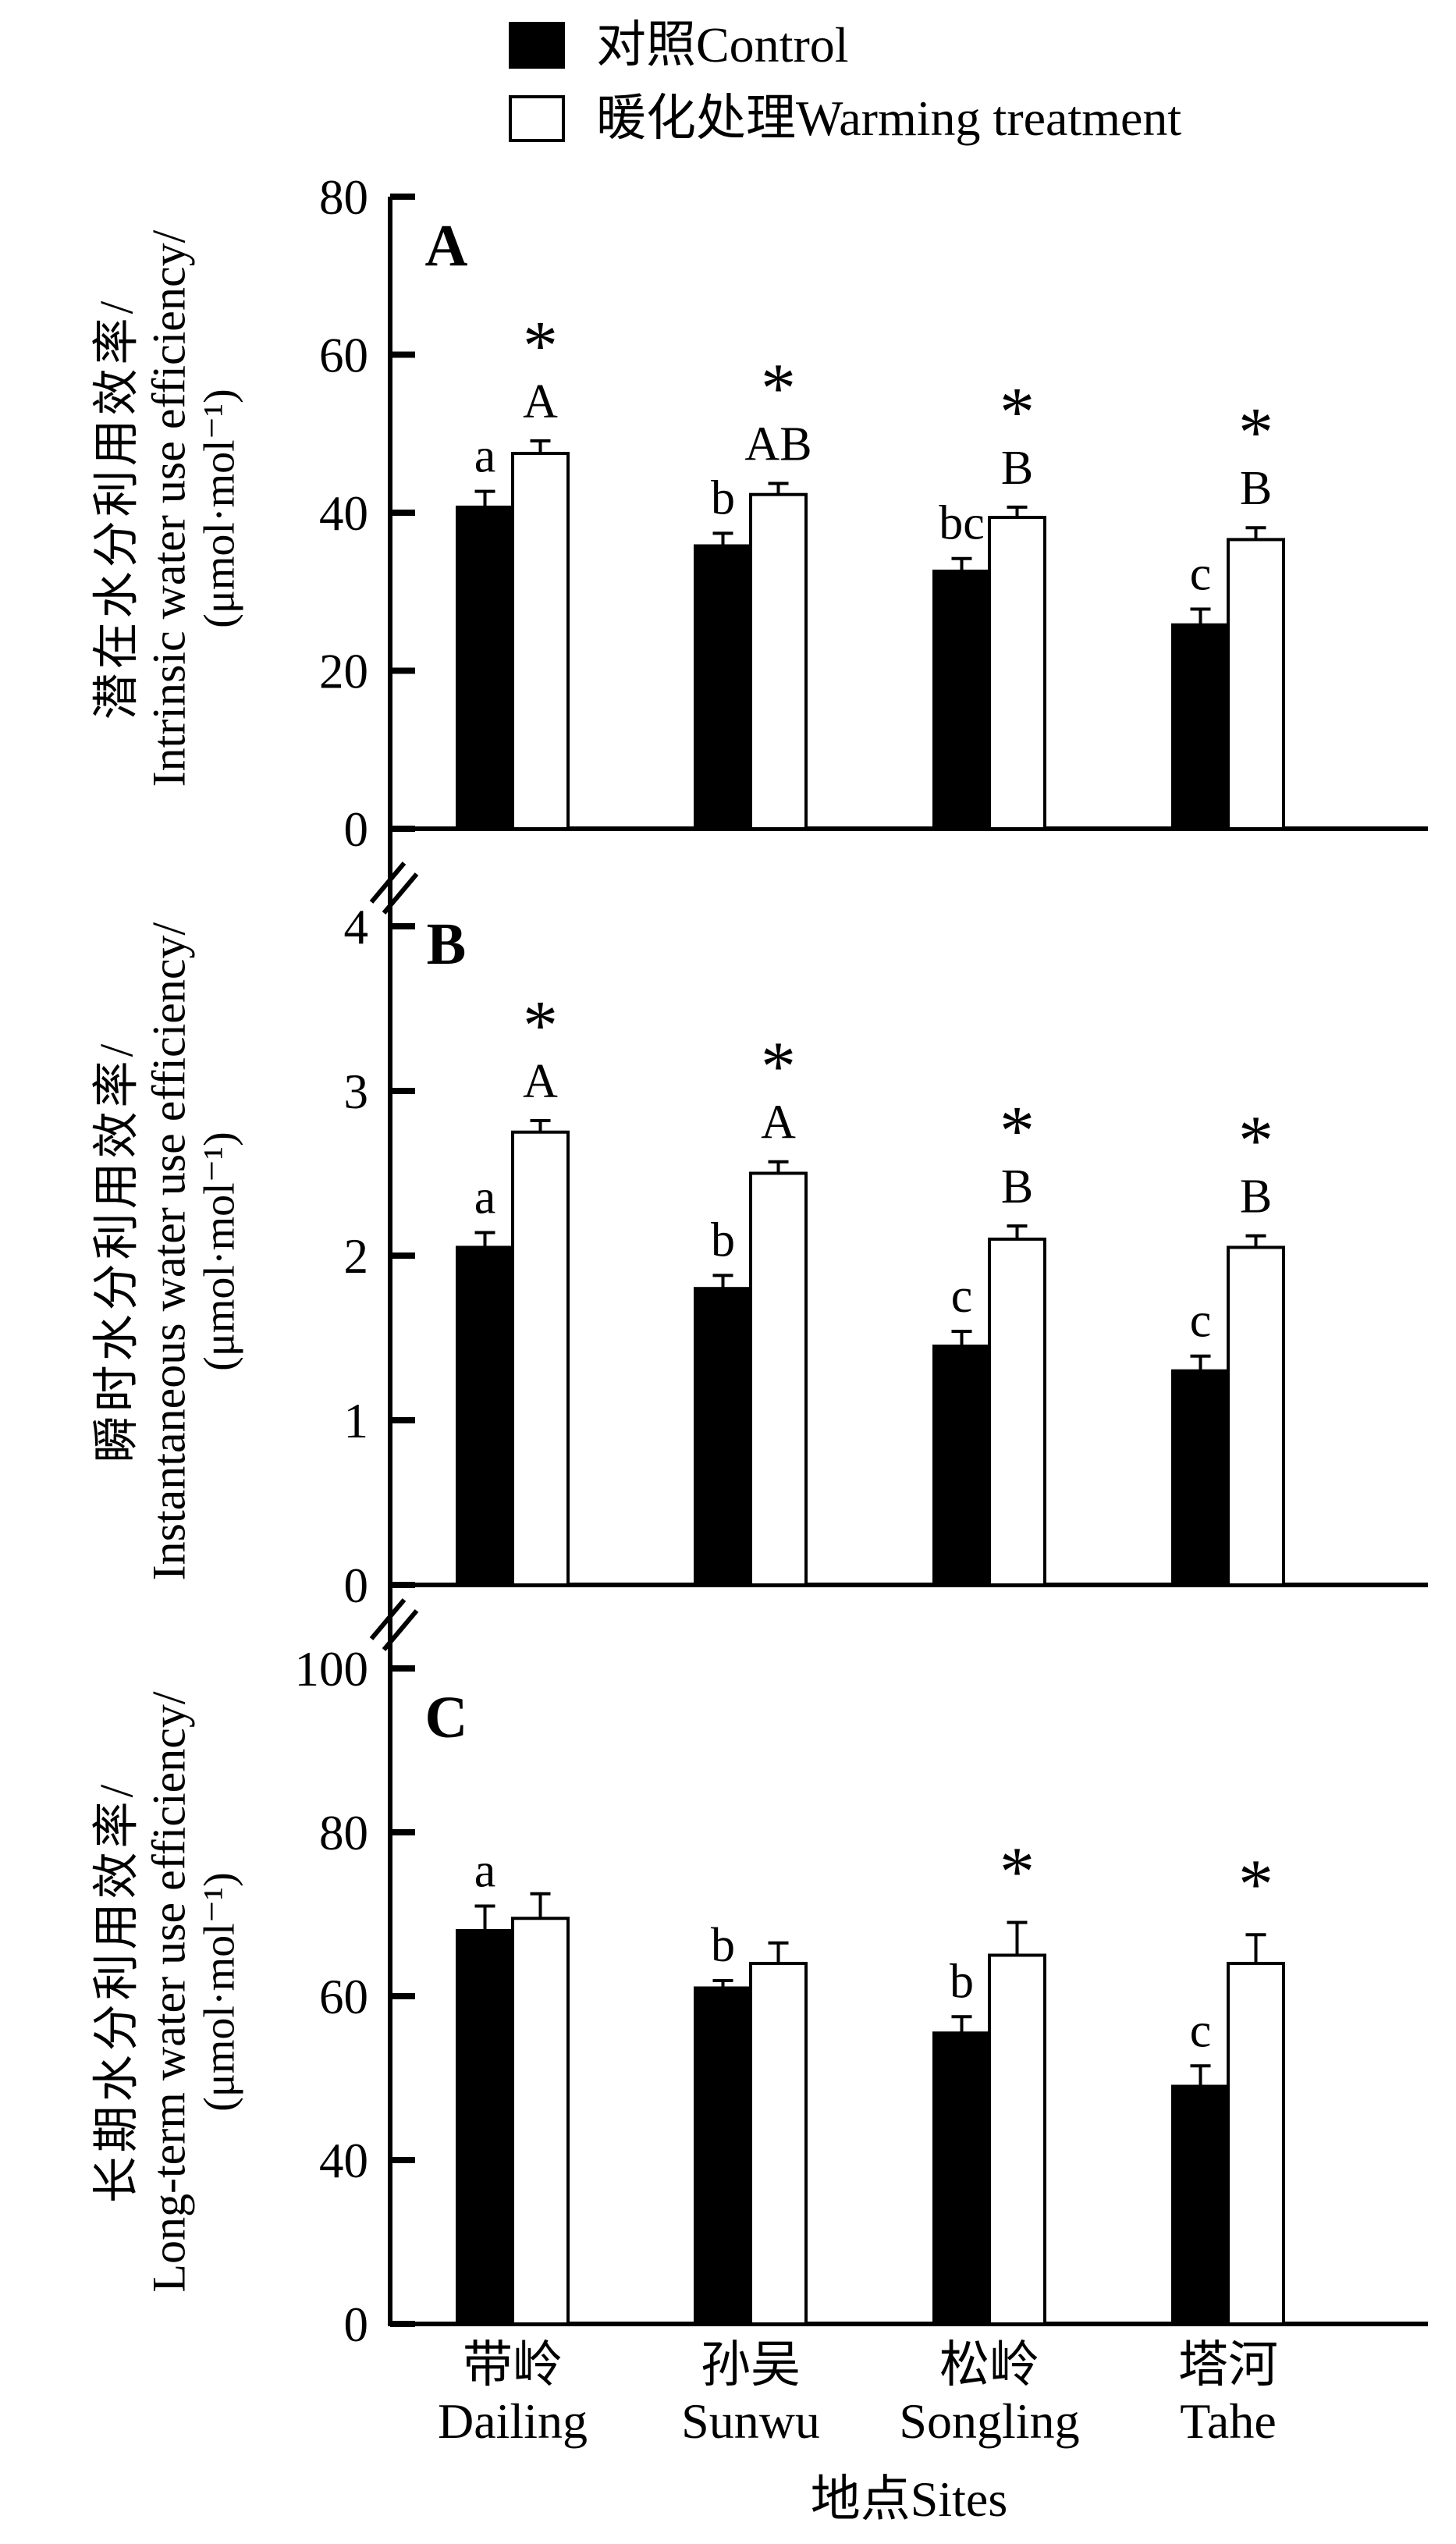  I want to click on legend: 对照Control 暖化处理Warming treatment, so click(845, 82).